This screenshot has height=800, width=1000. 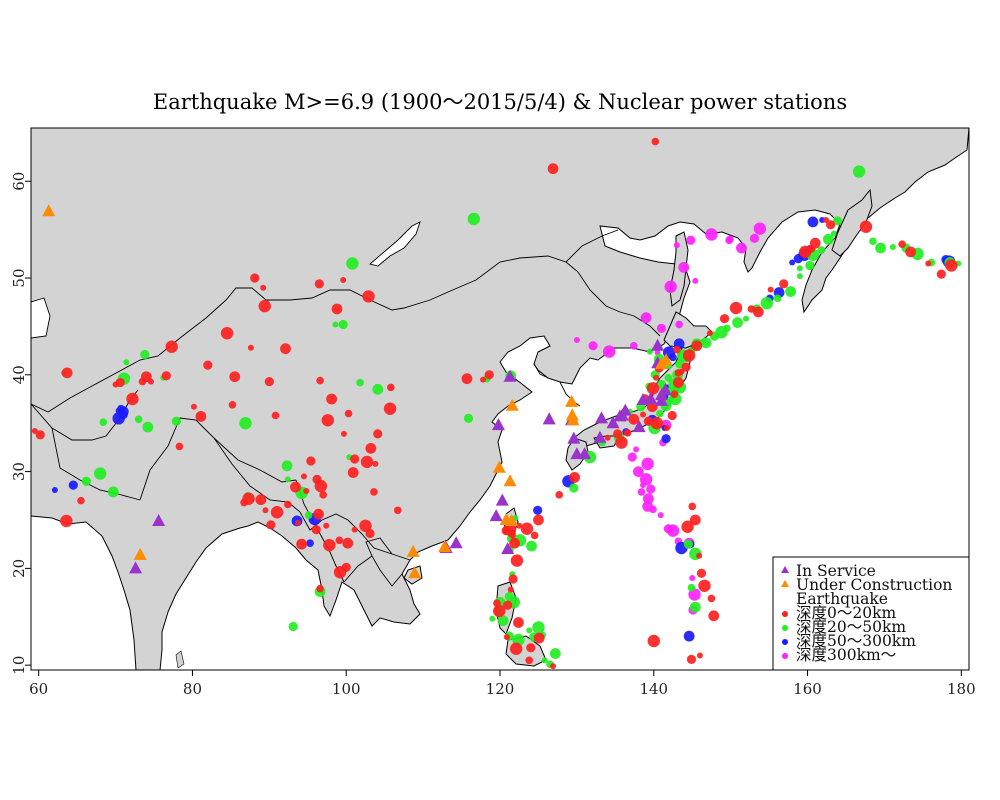 I want to click on y-tick-label: 20, so click(x=19, y=568).